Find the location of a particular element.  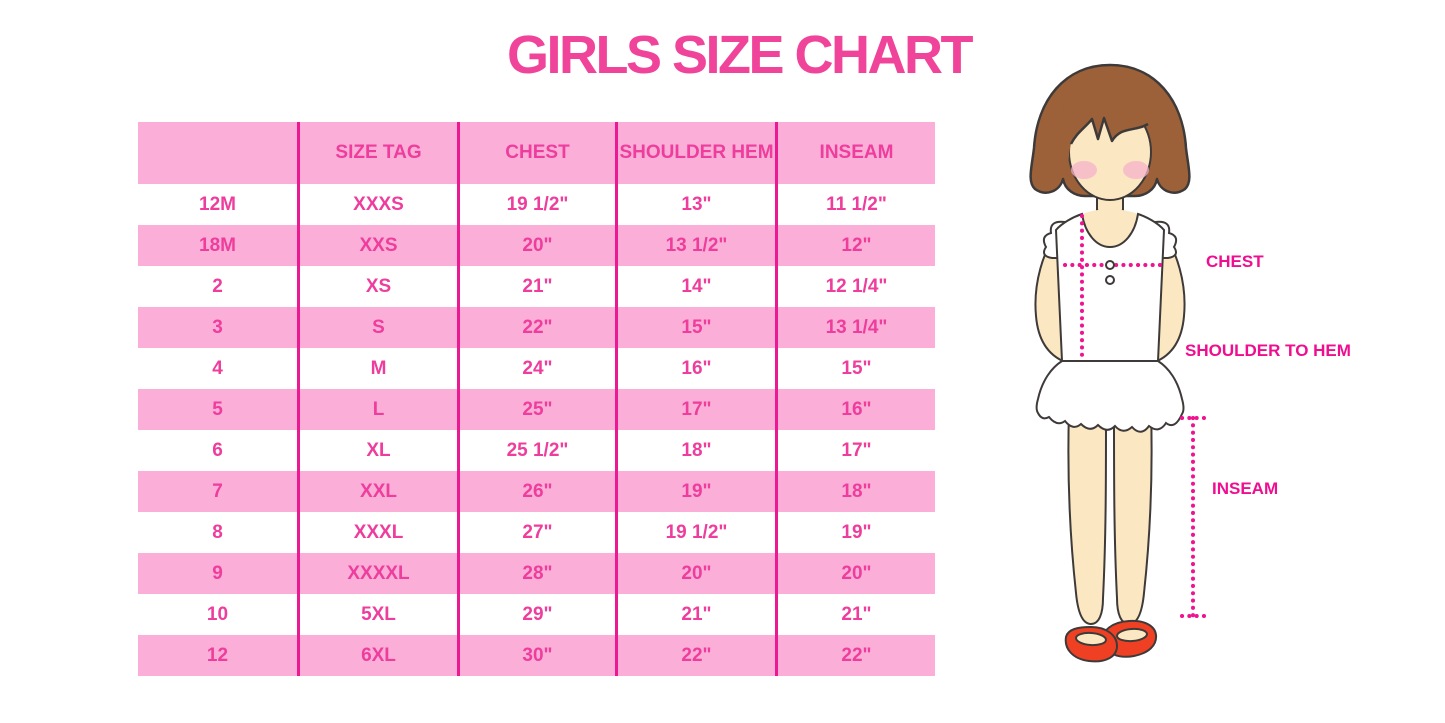

girl-skirt is located at coordinates (1110, 396).